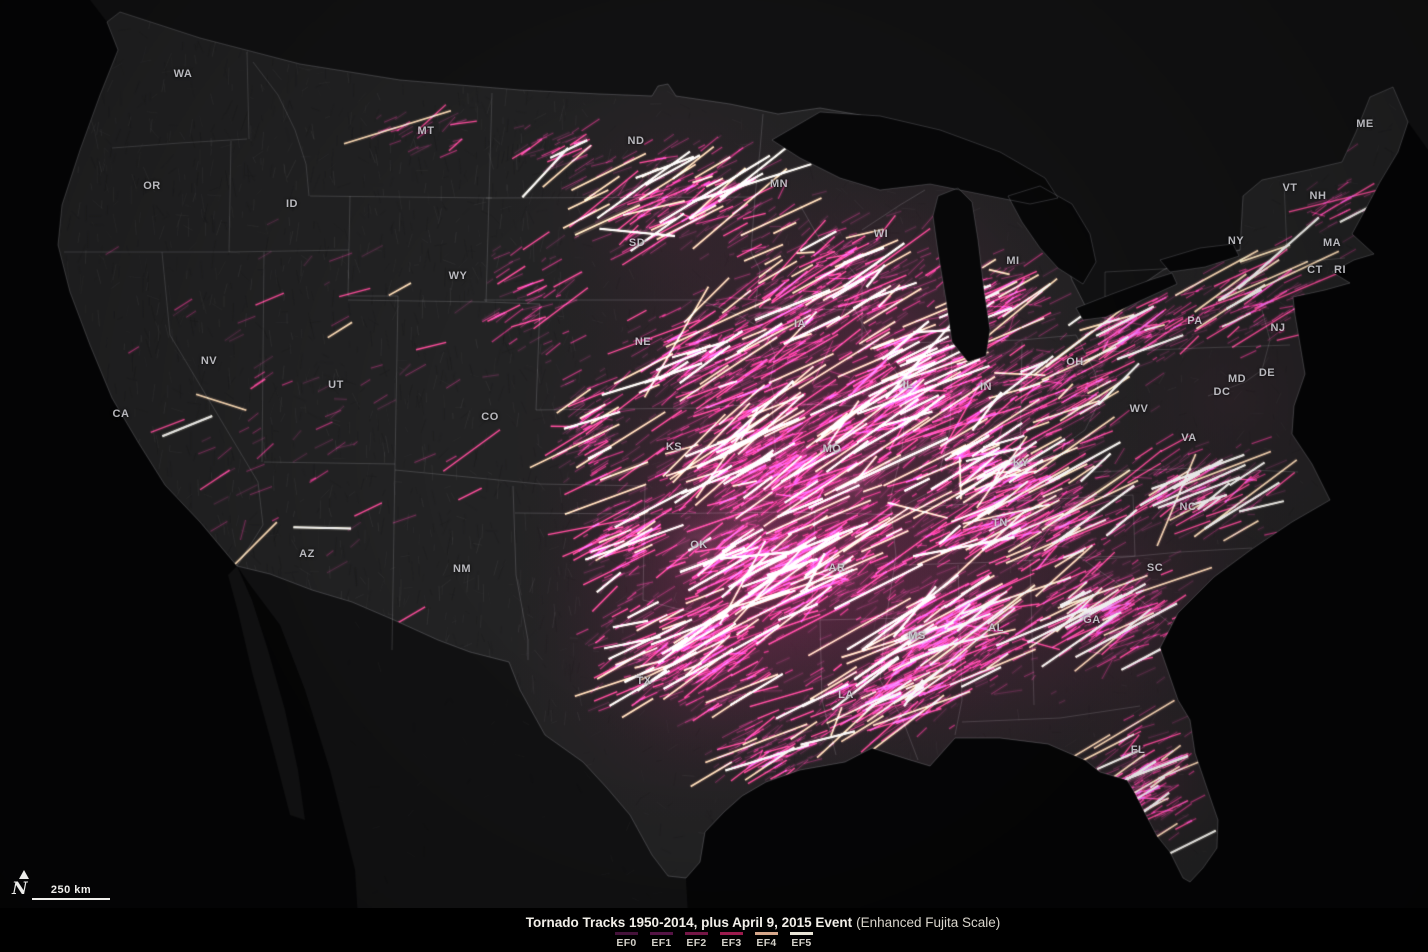 The height and width of the screenshot is (952, 1428). Describe the element at coordinates (908, 385) in the screenshot. I see `state-label-il: IL` at that location.